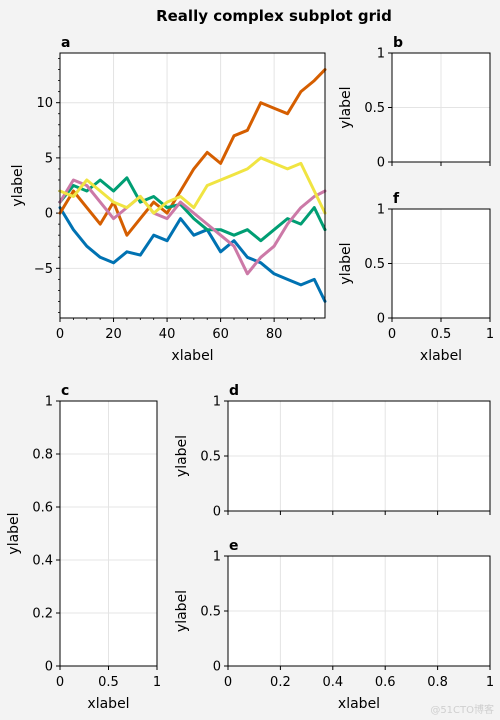 The width and height of the screenshot is (500, 720). What do you see at coordinates (234, 546) in the screenshot?
I see `panel-label: e` at bounding box center [234, 546].